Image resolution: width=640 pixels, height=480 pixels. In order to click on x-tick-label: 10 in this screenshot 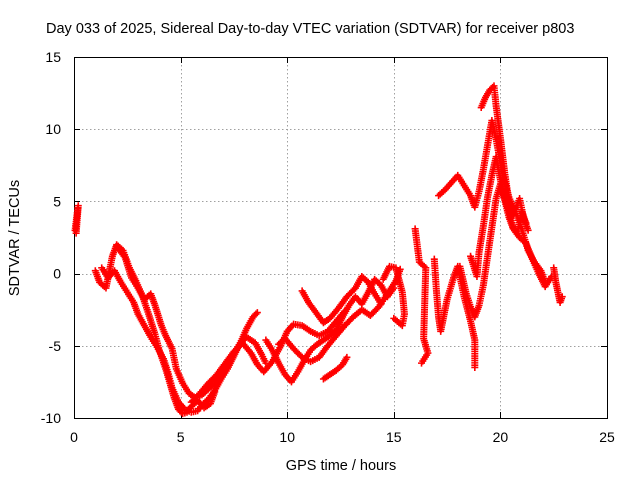, I will do `click(287, 437)`.